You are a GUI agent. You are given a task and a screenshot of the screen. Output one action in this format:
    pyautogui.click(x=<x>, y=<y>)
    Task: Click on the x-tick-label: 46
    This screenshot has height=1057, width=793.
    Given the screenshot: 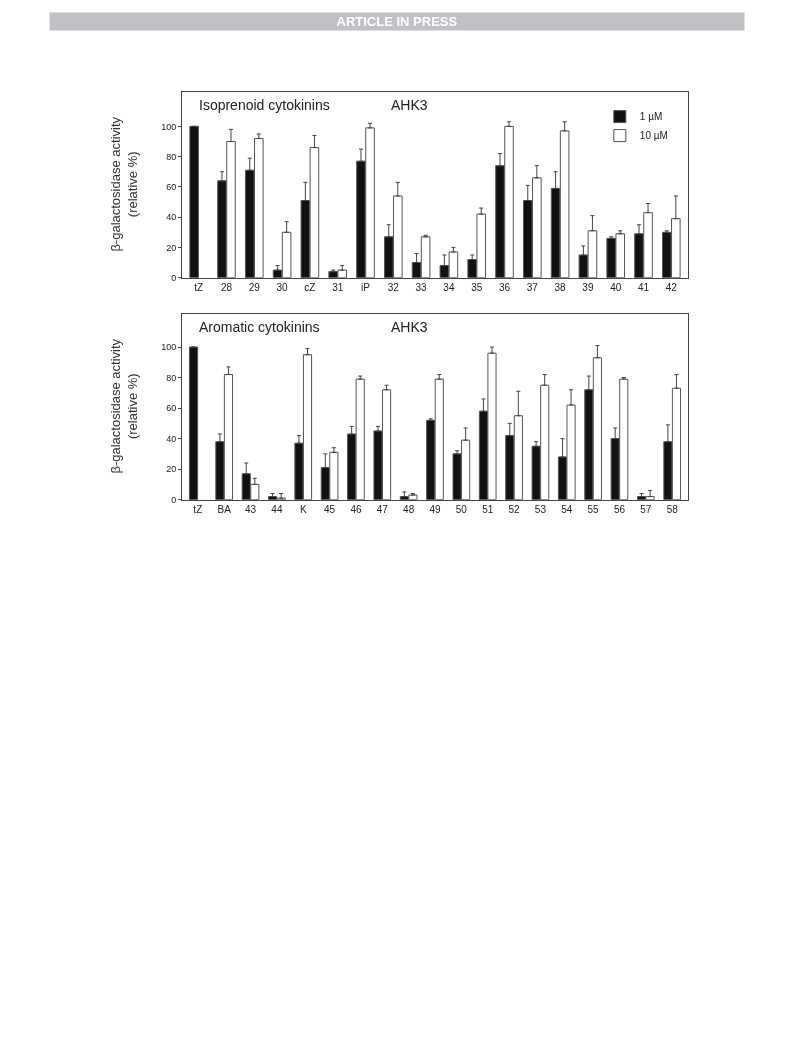 What is the action you would take?
    pyautogui.click(x=356, y=509)
    